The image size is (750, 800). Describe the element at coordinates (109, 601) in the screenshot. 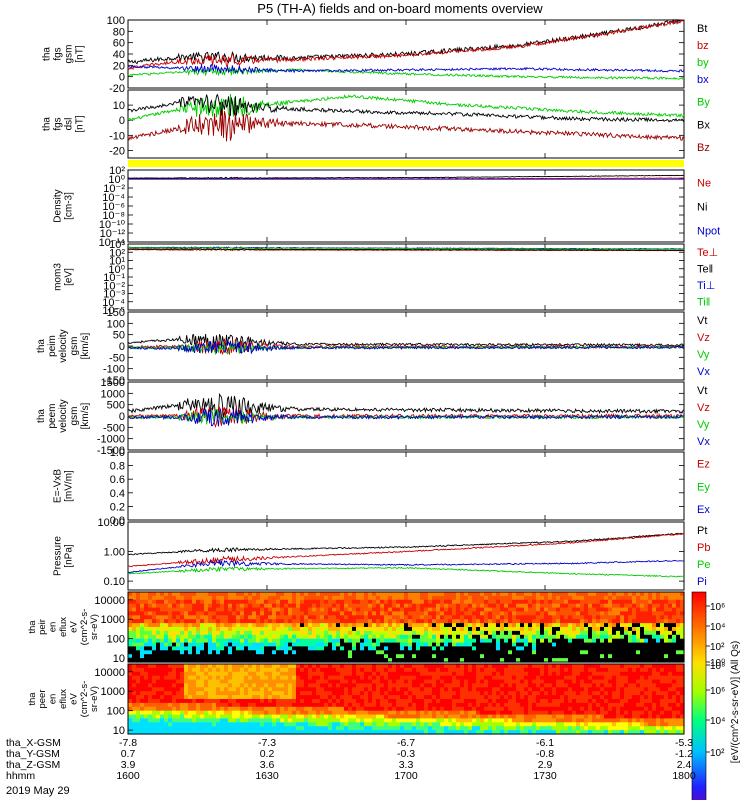

I see `y-tick-label: 10000` at that location.